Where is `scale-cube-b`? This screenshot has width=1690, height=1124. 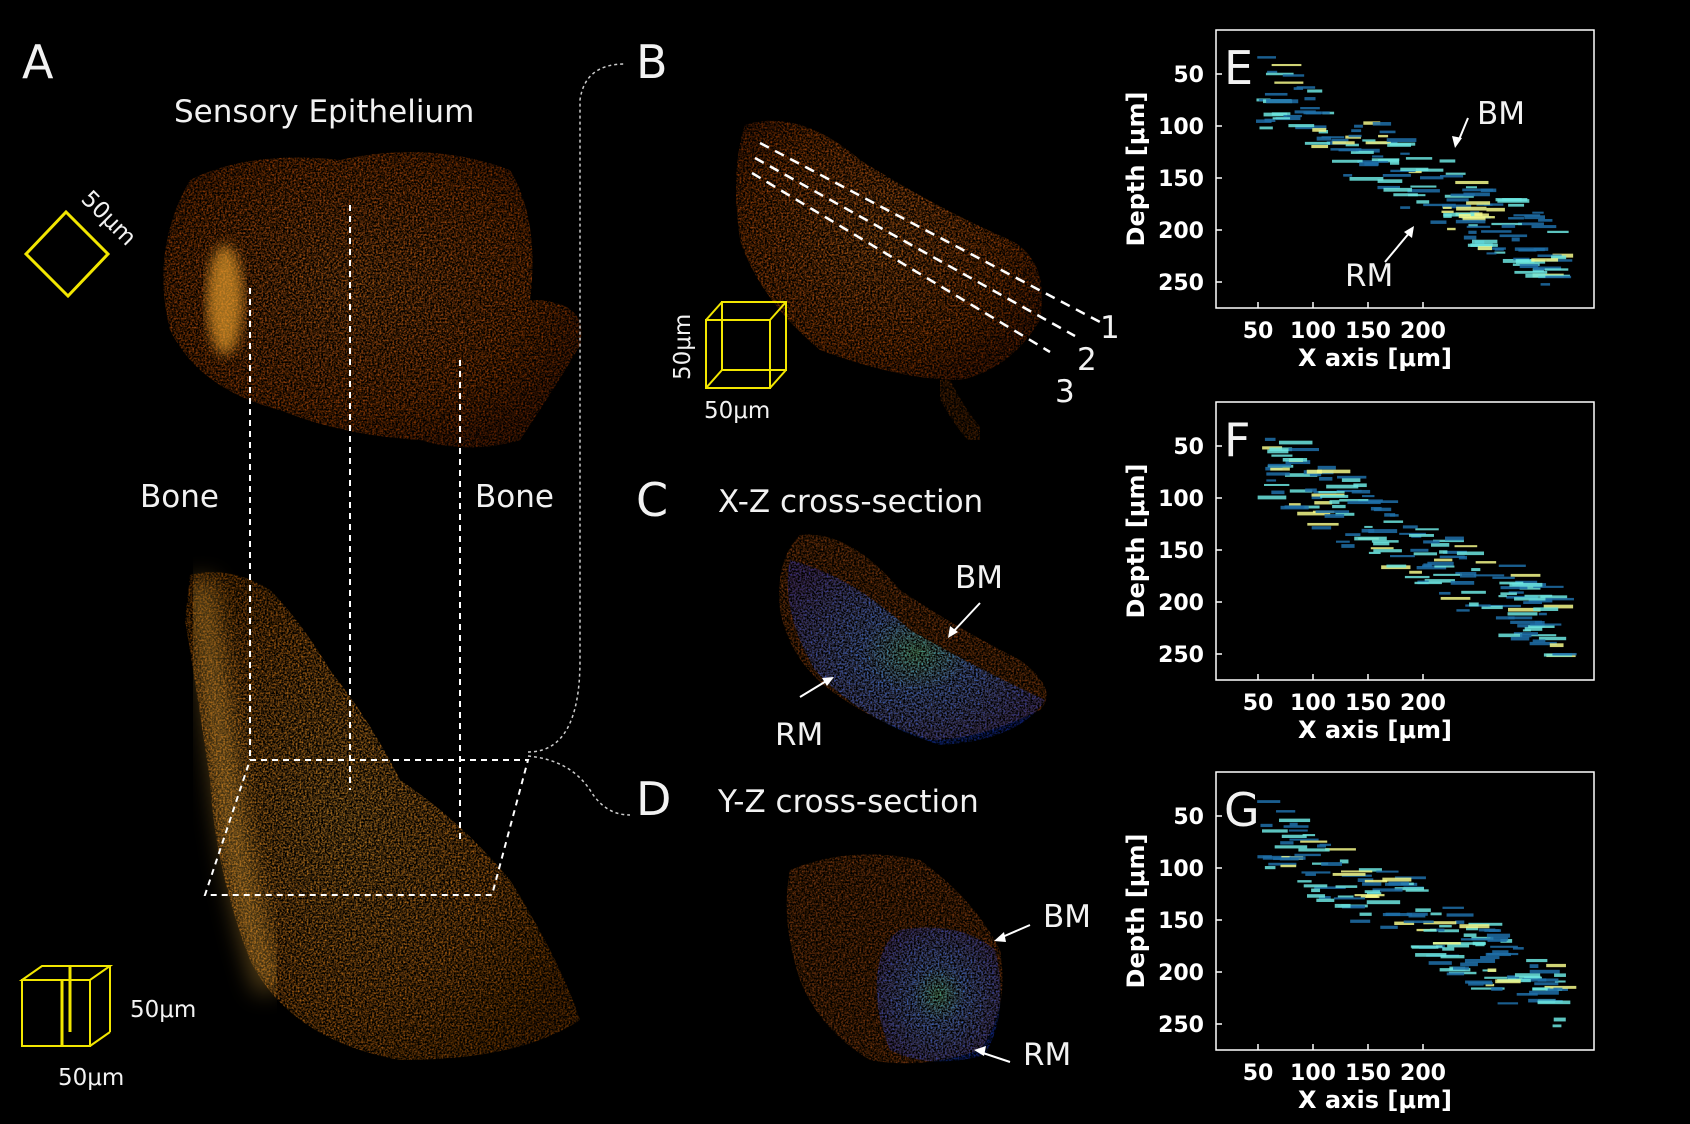
scale-cube-b is located at coordinates (746, 345).